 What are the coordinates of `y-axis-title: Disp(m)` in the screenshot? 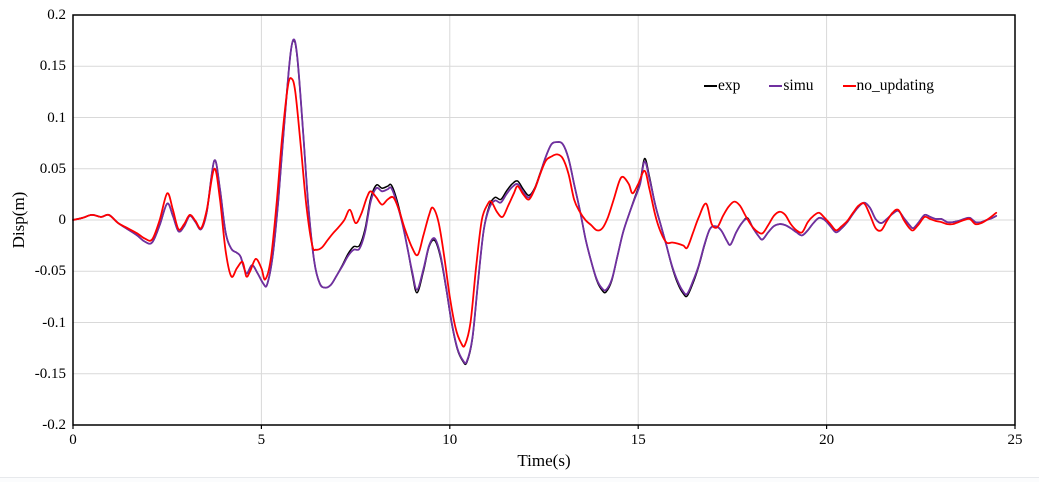 It's located at (18, 220).